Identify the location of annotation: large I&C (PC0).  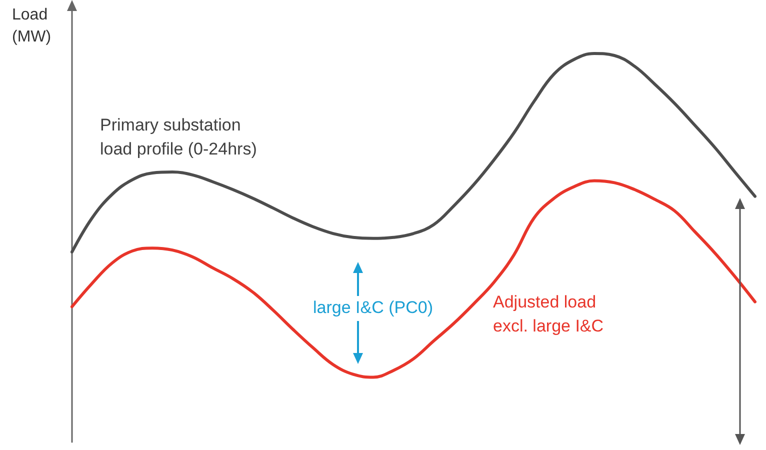
(373, 307).